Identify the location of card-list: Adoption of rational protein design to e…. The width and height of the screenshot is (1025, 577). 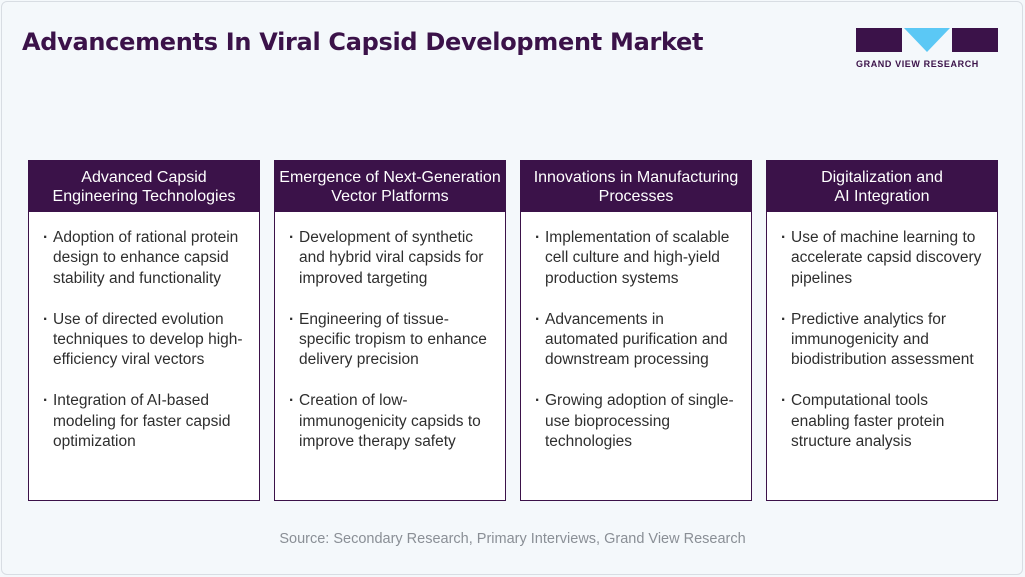
(144, 332).